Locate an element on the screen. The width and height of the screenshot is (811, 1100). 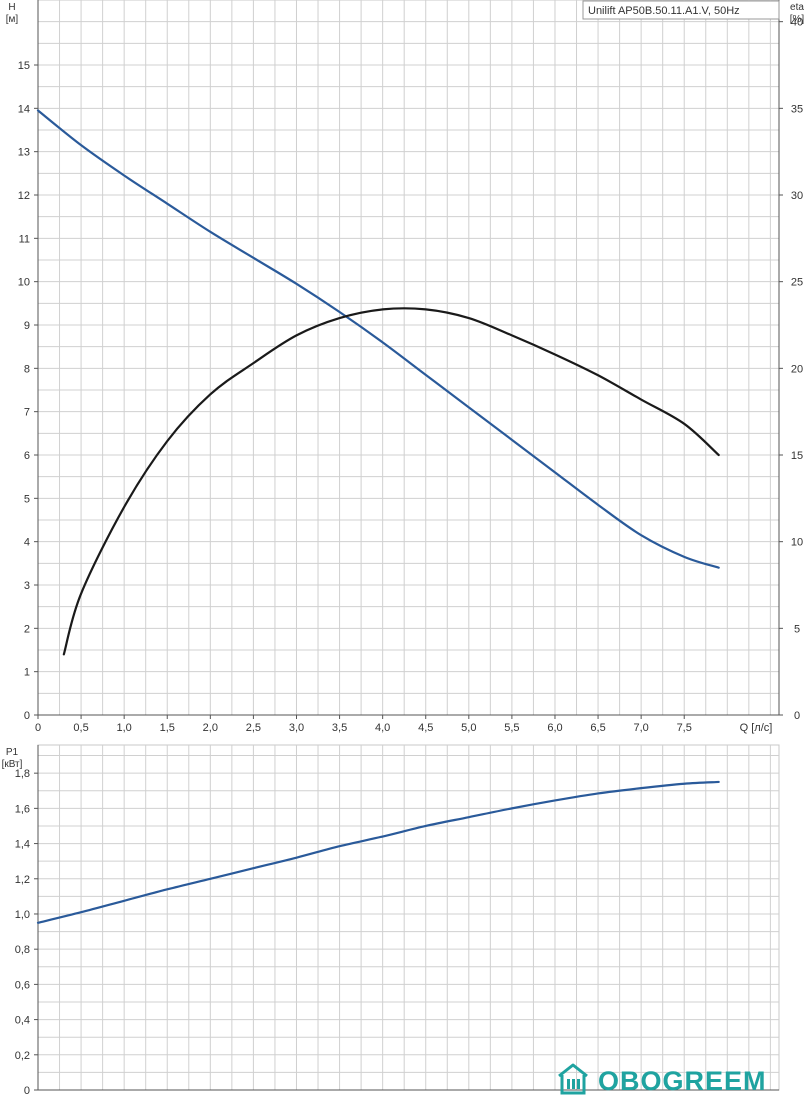
house-radiator-icon is located at coordinates (573, 1079).